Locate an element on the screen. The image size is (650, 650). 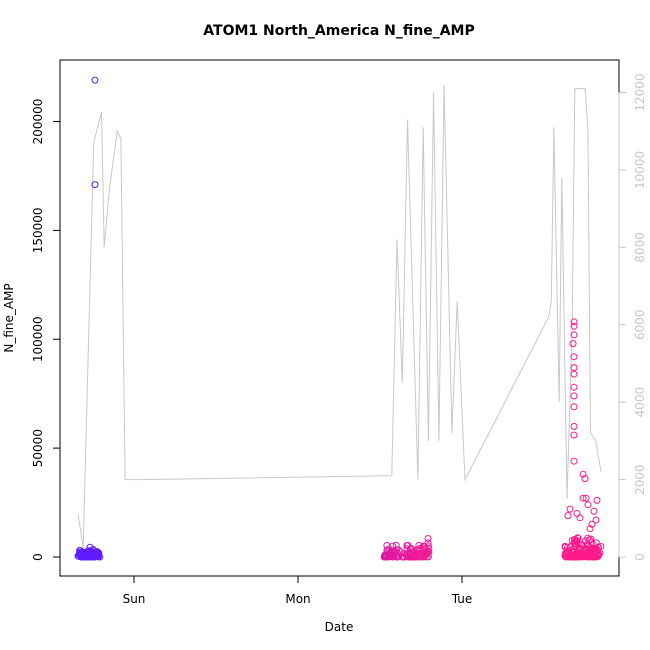
y2-tick-label: 8000 is located at coordinates (640, 247).